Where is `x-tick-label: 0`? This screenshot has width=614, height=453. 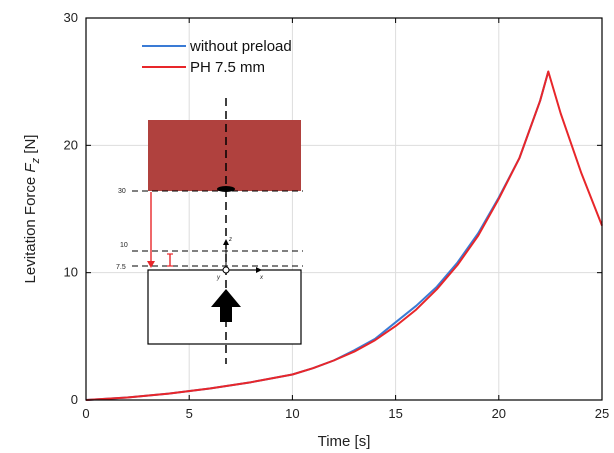
x-tick-label: 0 is located at coordinates (85, 413).